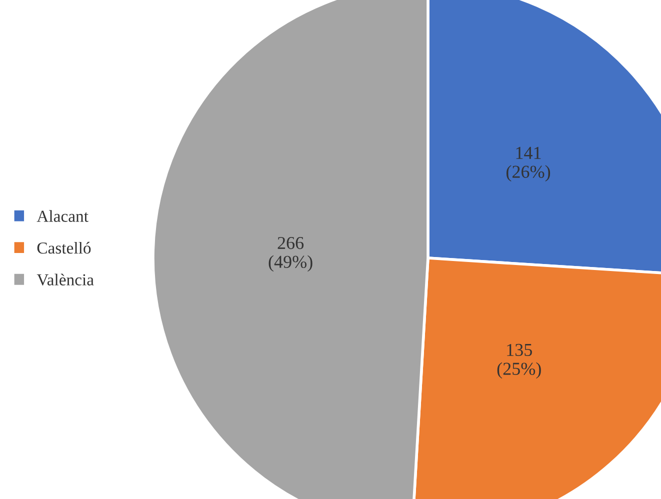  What do you see at coordinates (64, 248) in the screenshot?
I see `legend-label: Castelló` at bounding box center [64, 248].